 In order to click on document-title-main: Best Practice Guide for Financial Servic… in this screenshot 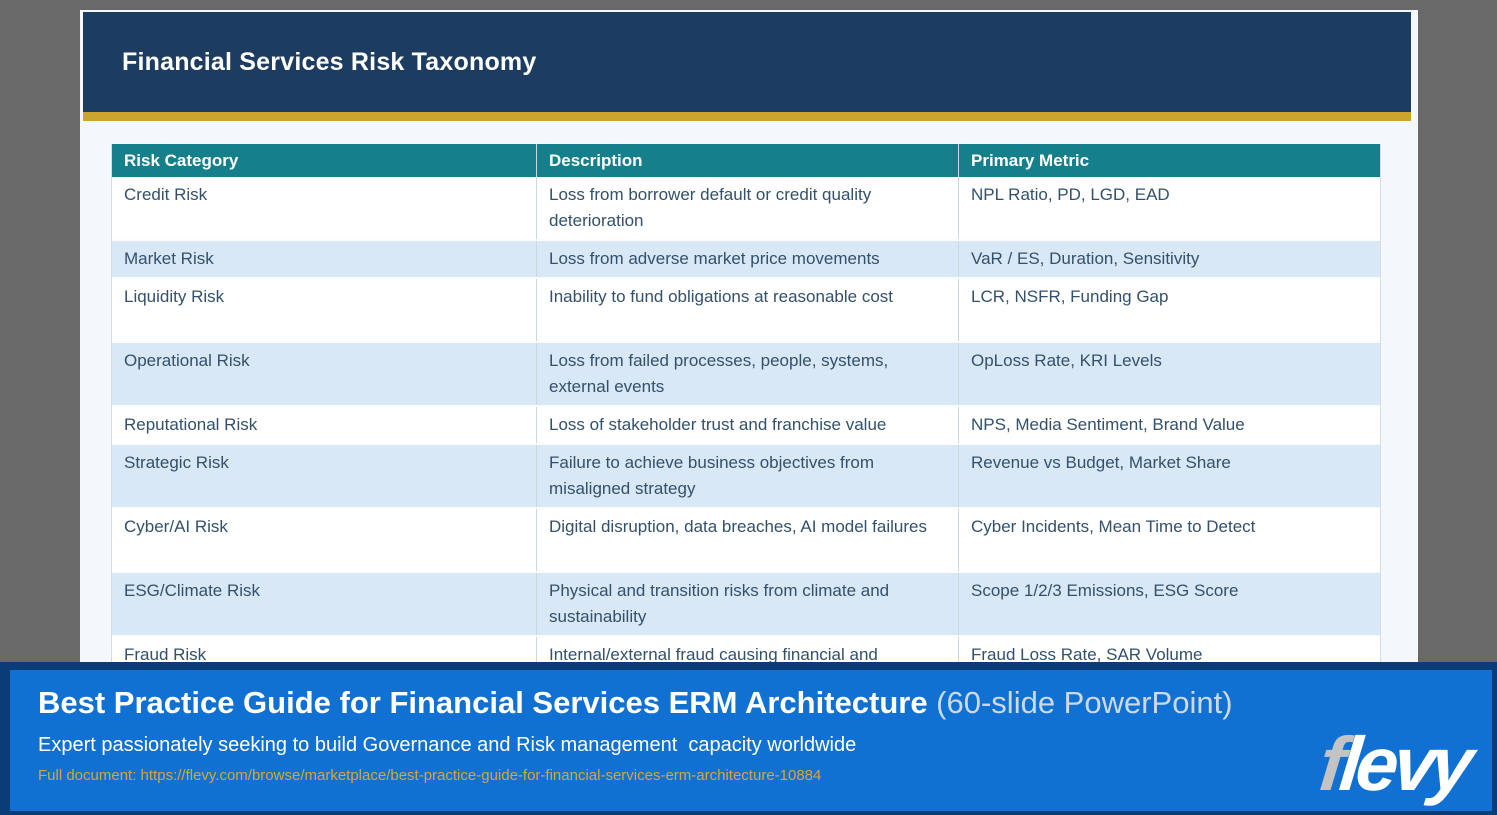, I will do `click(483, 702)`.